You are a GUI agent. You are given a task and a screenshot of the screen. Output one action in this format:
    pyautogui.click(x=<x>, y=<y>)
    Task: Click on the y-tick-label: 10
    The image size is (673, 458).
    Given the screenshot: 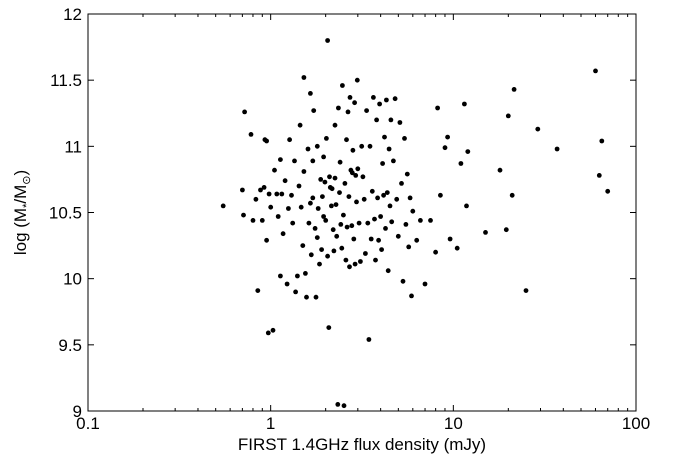 What is the action you would take?
    pyautogui.click(x=72, y=279)
    